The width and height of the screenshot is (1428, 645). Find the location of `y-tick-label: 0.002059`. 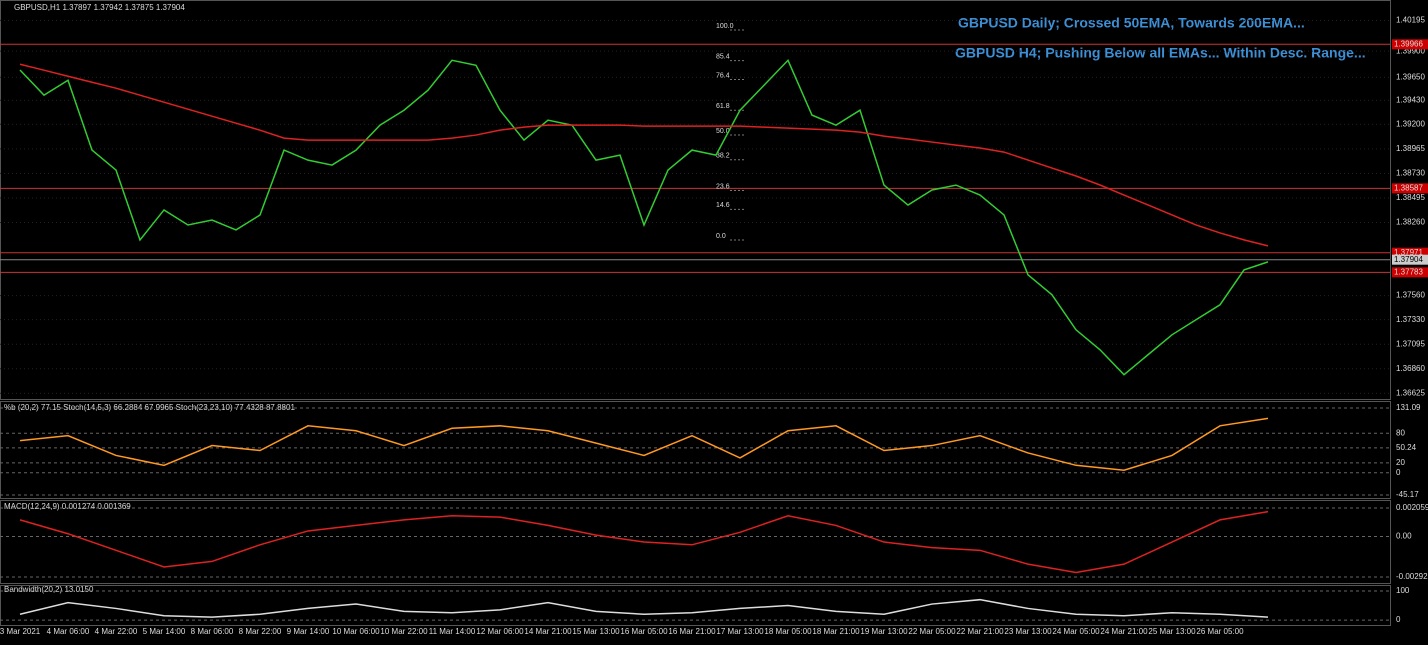

y-tick-label: 0.002059 is located at coordinates (1412, 507).